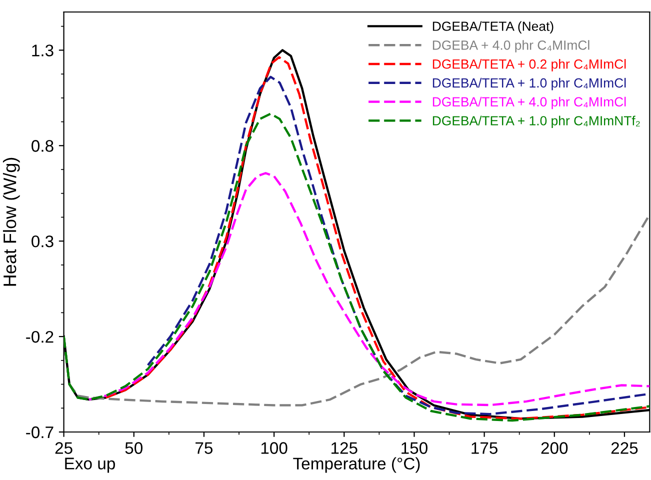 This screenshot has height=480, width=651. What do you see at coordinates (624, 448) in the screenshot?
I see `x-tick-label: 225` at bounding box center [624, 448].